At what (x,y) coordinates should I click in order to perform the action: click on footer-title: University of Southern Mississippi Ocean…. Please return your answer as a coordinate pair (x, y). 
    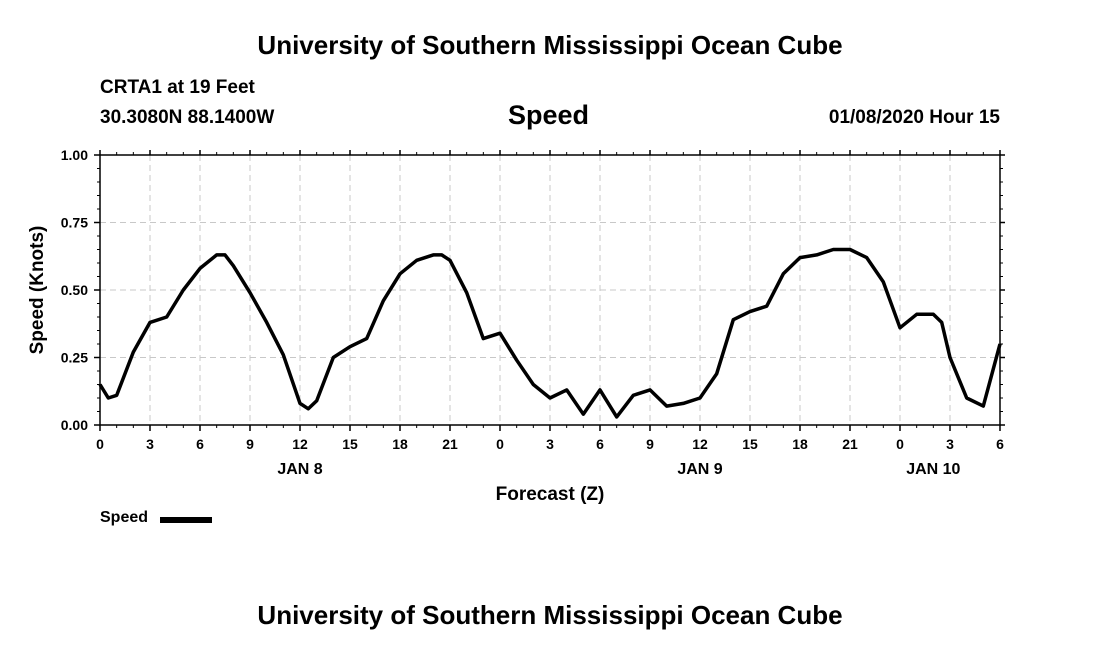
    Looking at the image, I should click on (550, 615).